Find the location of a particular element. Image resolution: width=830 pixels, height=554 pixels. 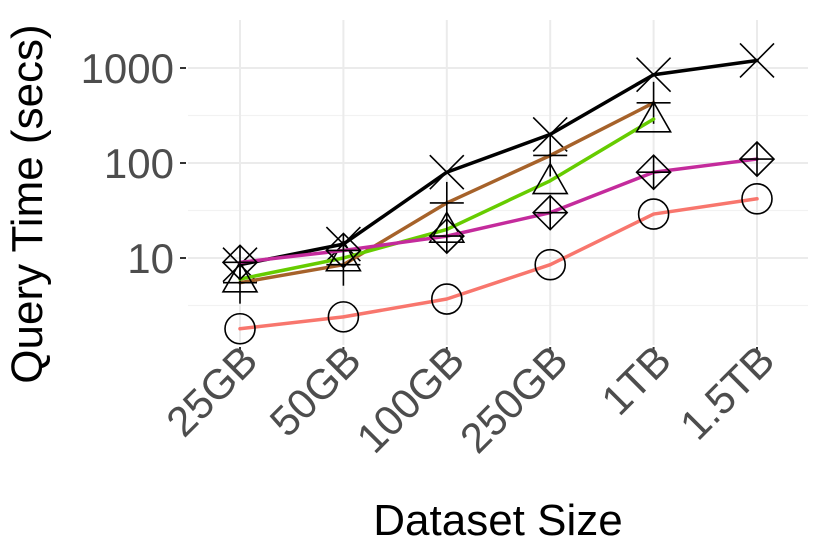

y-axis: 10 100 1000 is located at coordinates (133, 163).